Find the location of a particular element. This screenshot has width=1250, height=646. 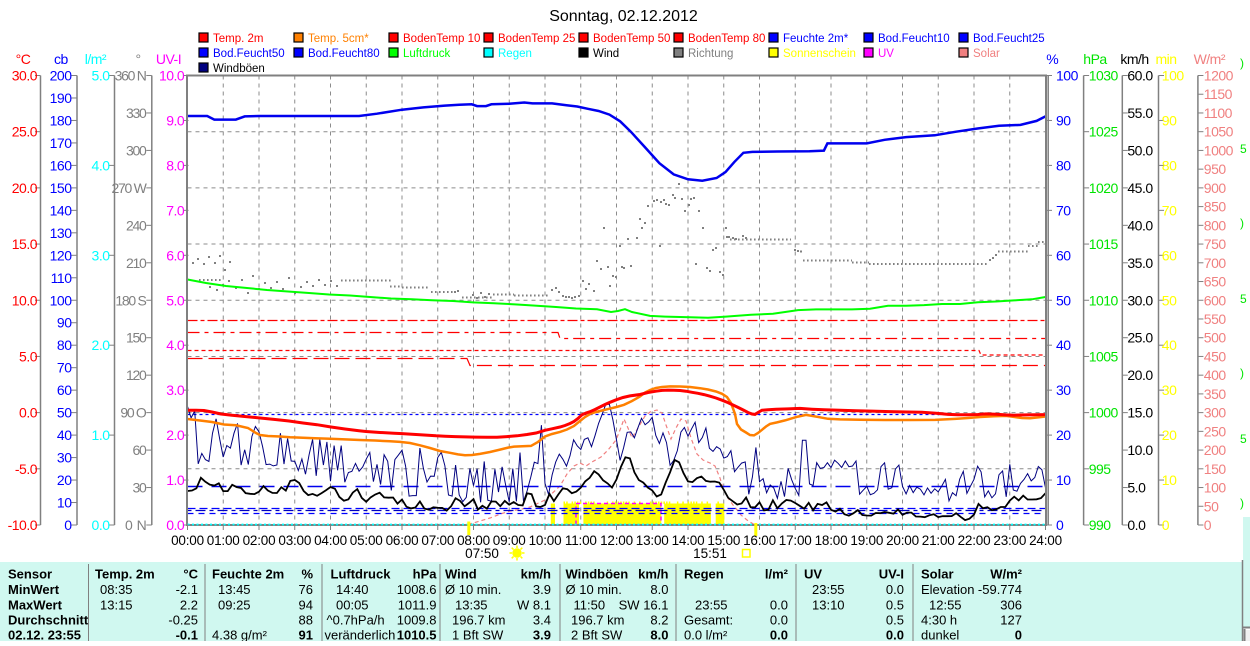

svg-text: 11:50 is located at coordinates (590, 605).